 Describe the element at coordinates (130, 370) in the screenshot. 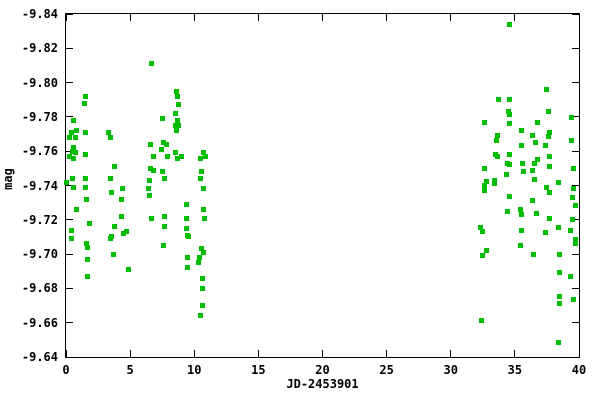

I see `x-tick-label: 5` at that location.